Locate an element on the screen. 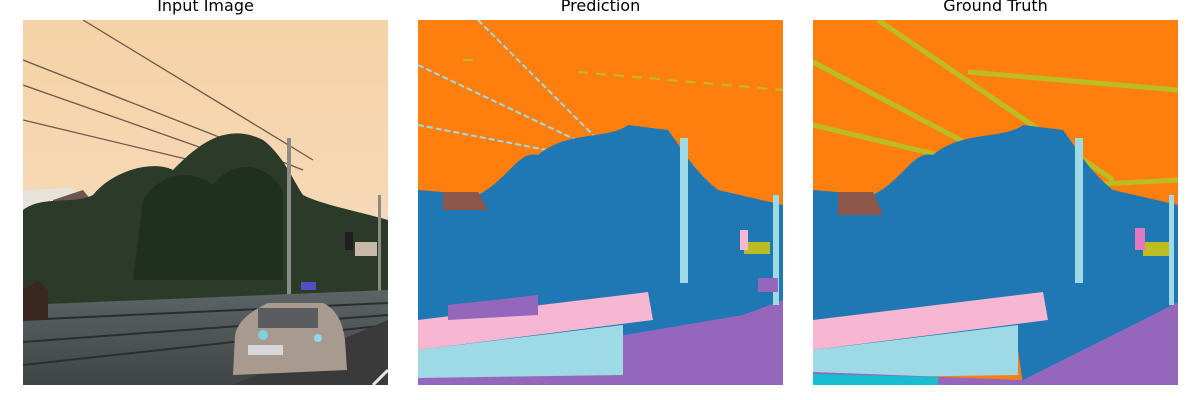 The height and width of the screenshot is (400, 1200). panel-title-ground-truth: Ground Truth is located at coordinates (995, 7).